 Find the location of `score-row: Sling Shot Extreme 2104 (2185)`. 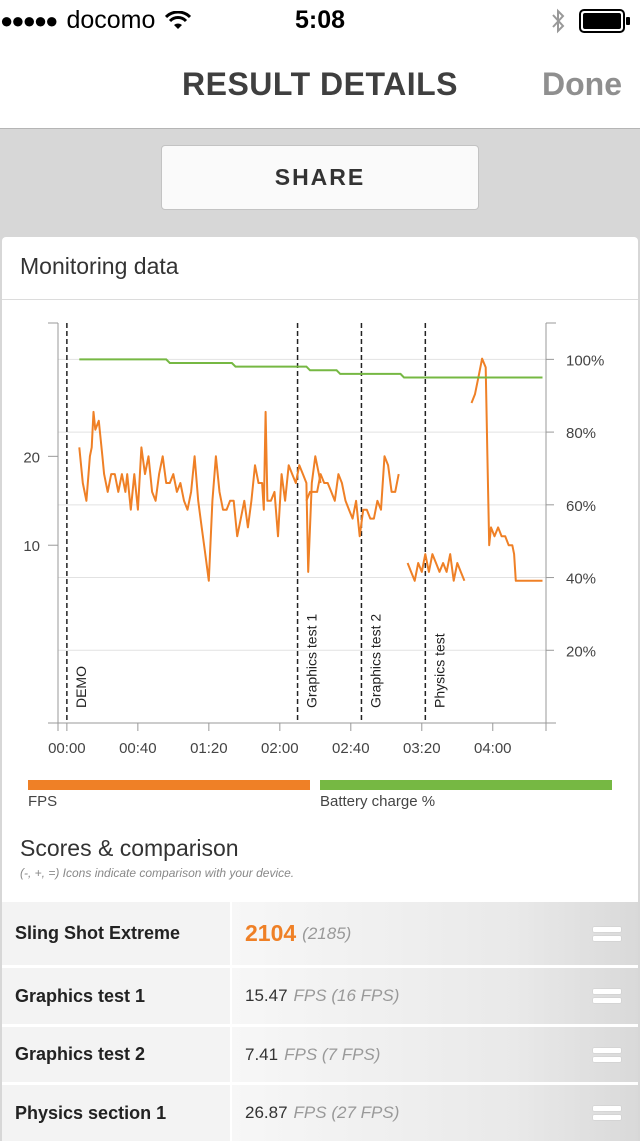

score-row: Sling Shot Extreme 2104 (2185) is located at coordinates (320, 933).